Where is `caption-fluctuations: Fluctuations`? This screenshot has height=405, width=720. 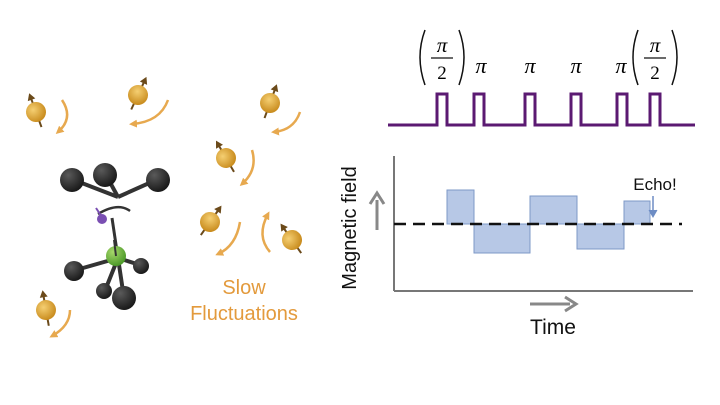 caption-fluctuations: Fluctuations is located at coordinates (244, 314).